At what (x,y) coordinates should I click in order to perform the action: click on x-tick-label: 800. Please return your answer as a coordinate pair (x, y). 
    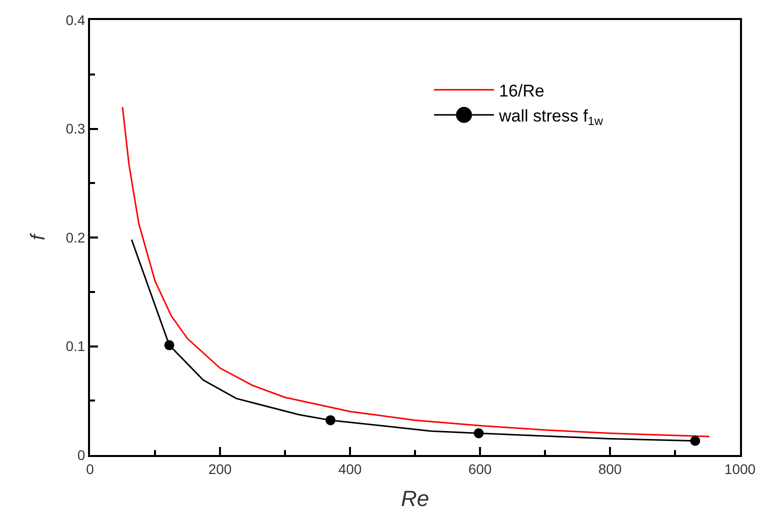
    Looking at the image, I should click on (610, 468).